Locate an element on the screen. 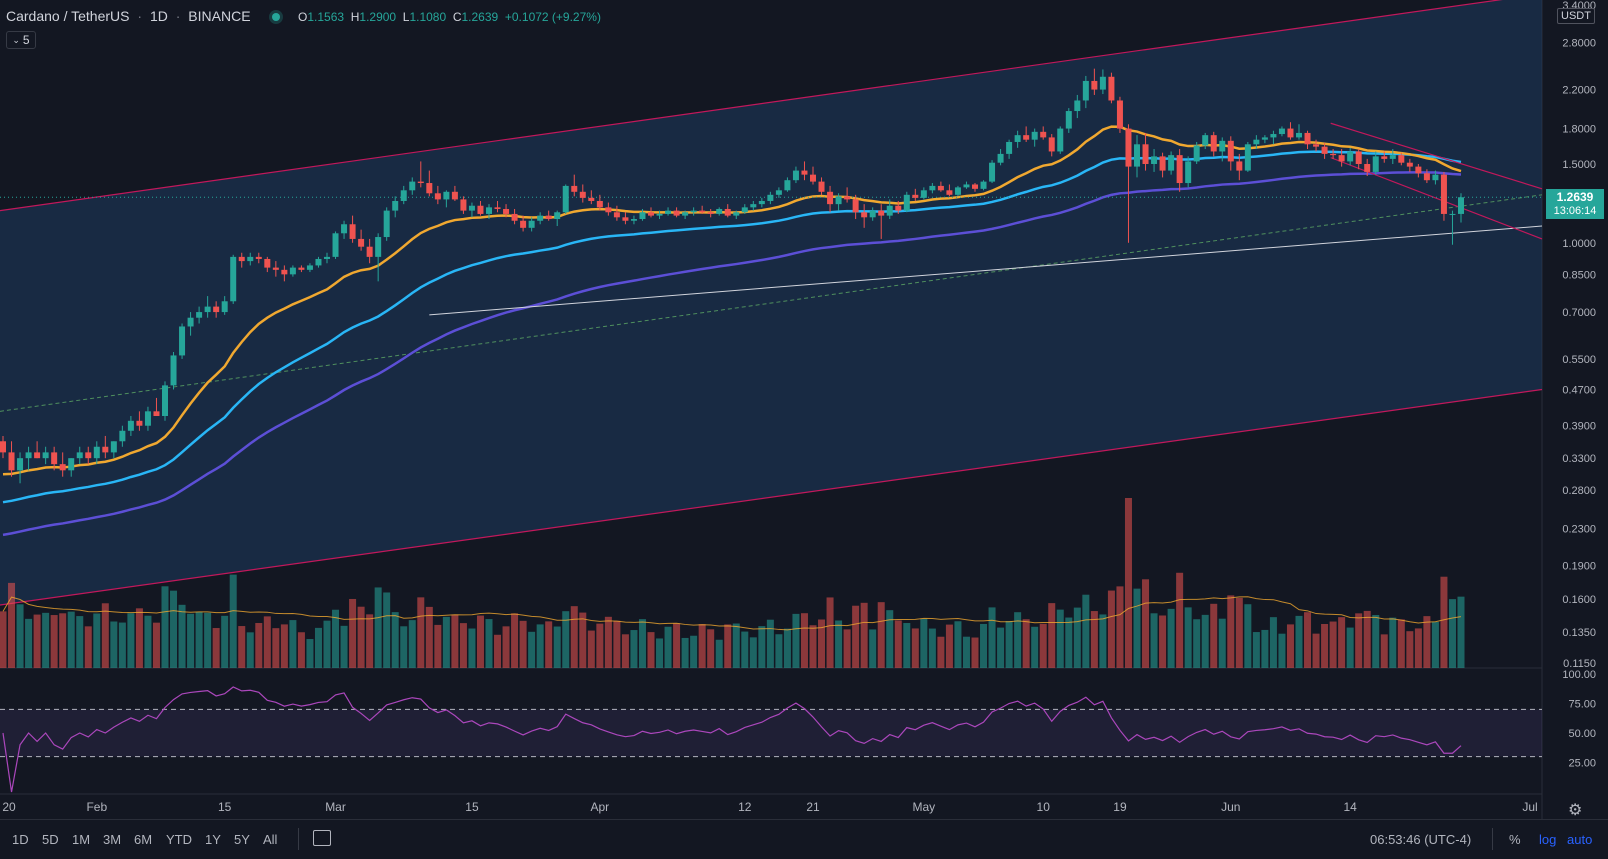 Image resolution: width=1608 pixels, height=859 pixels. close-value: 1.2639 is located at coordinates (480, 17).